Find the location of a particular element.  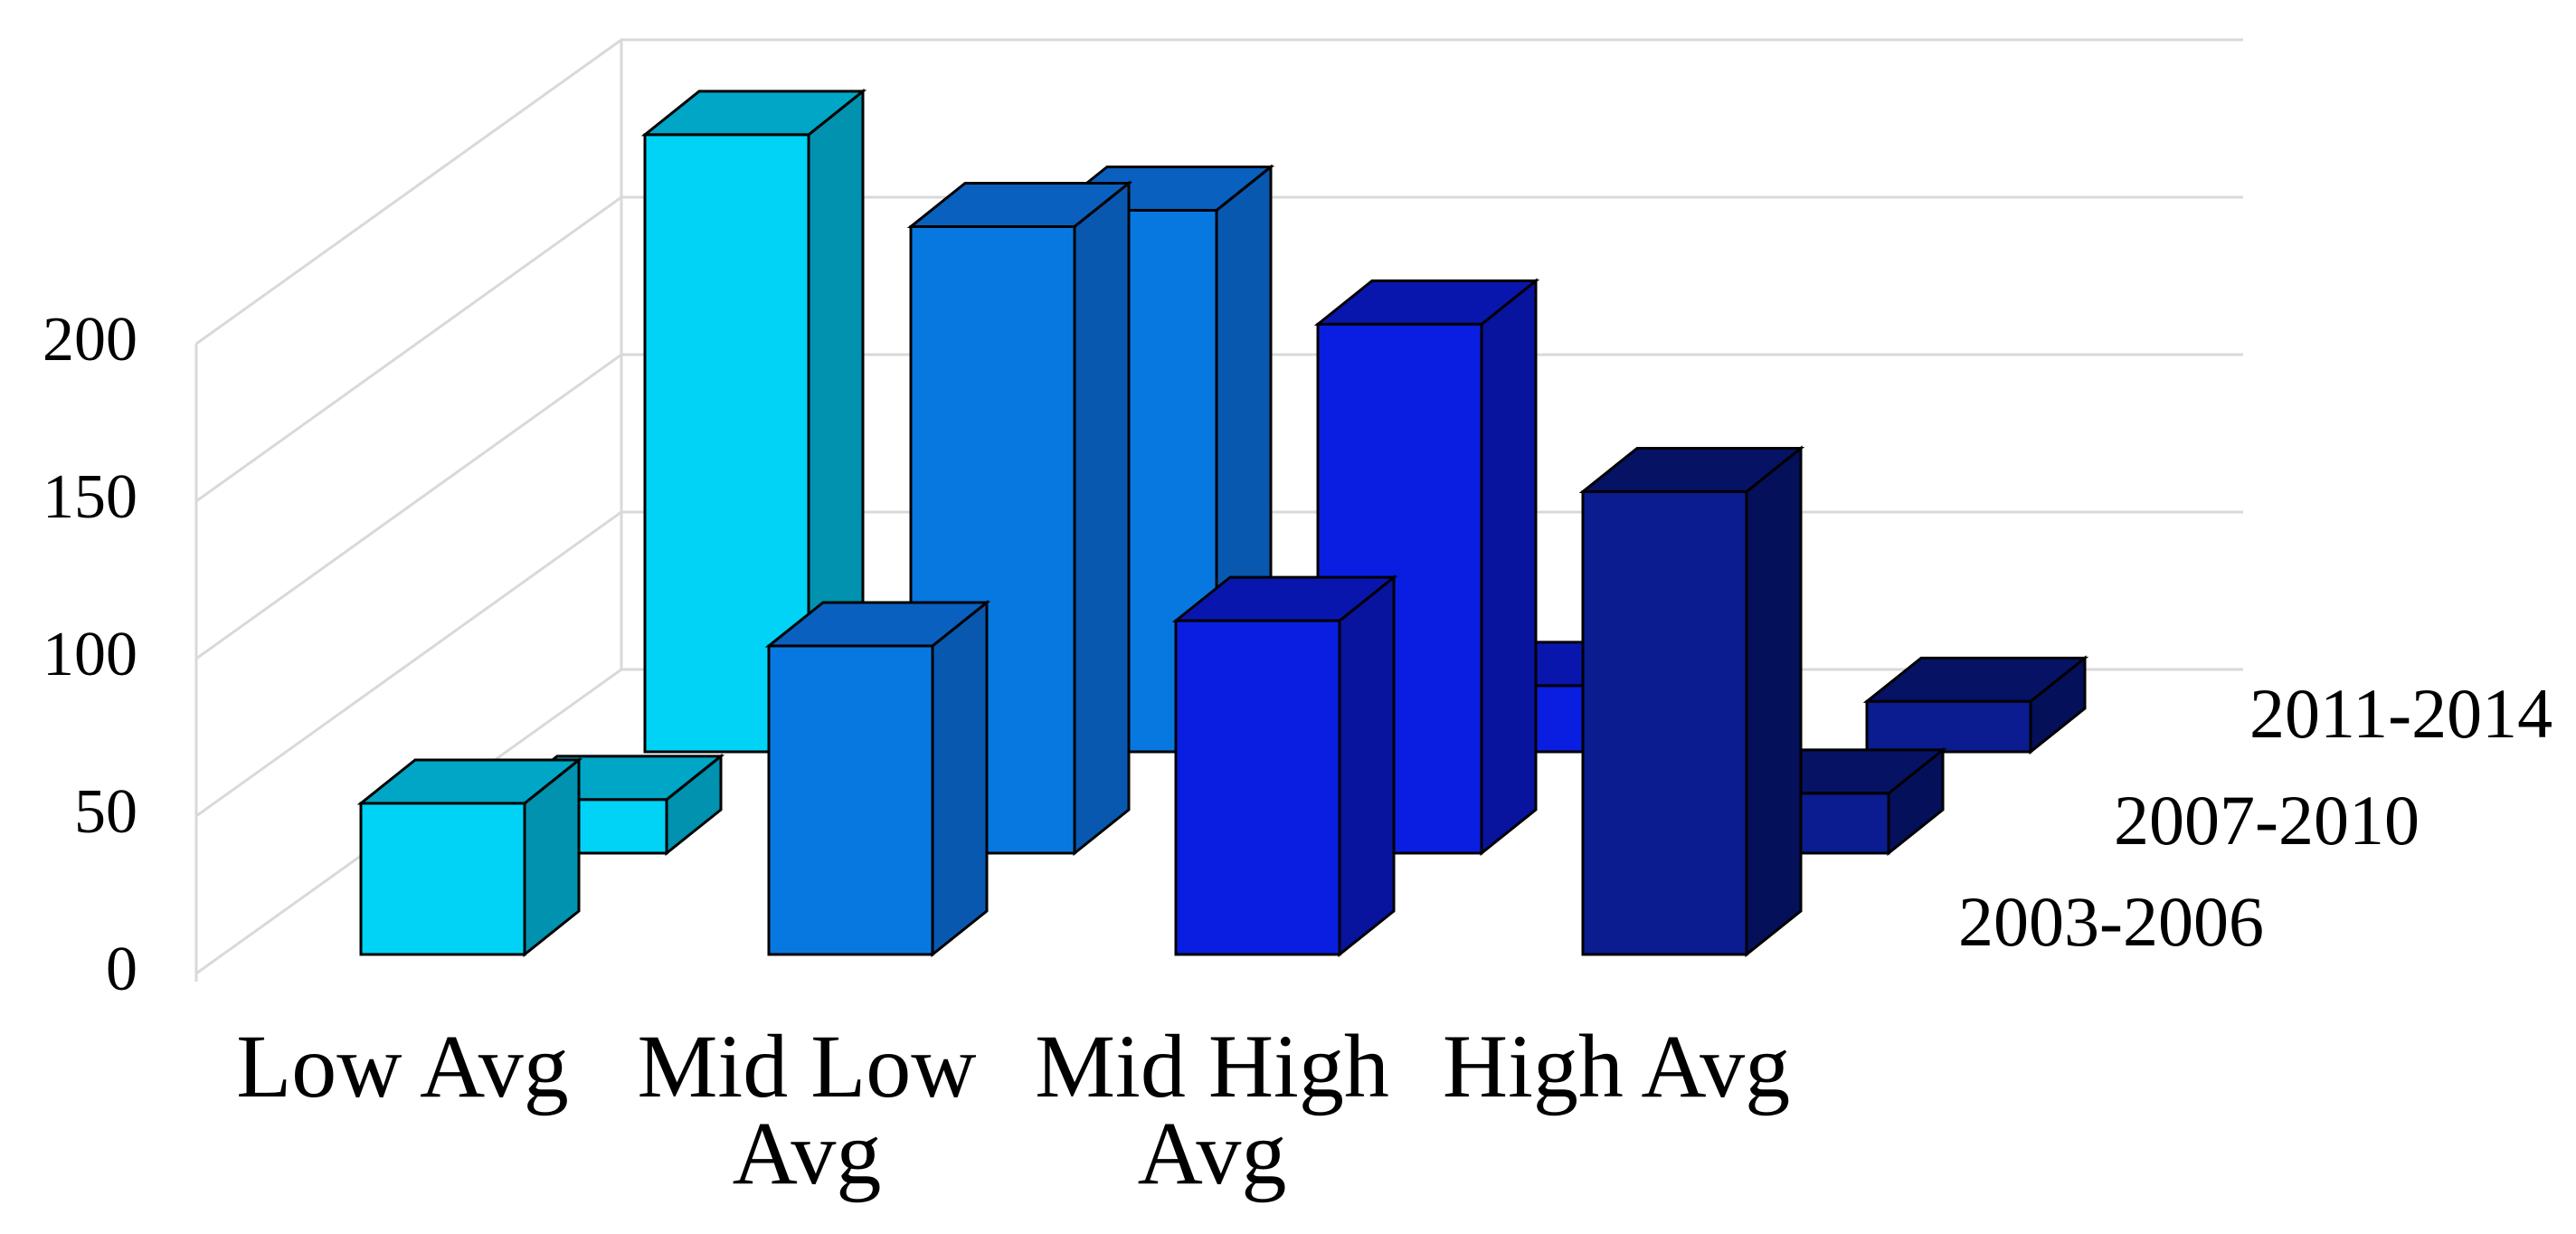

category-label-line: Low Avg is located at coordinates (403, 1066).